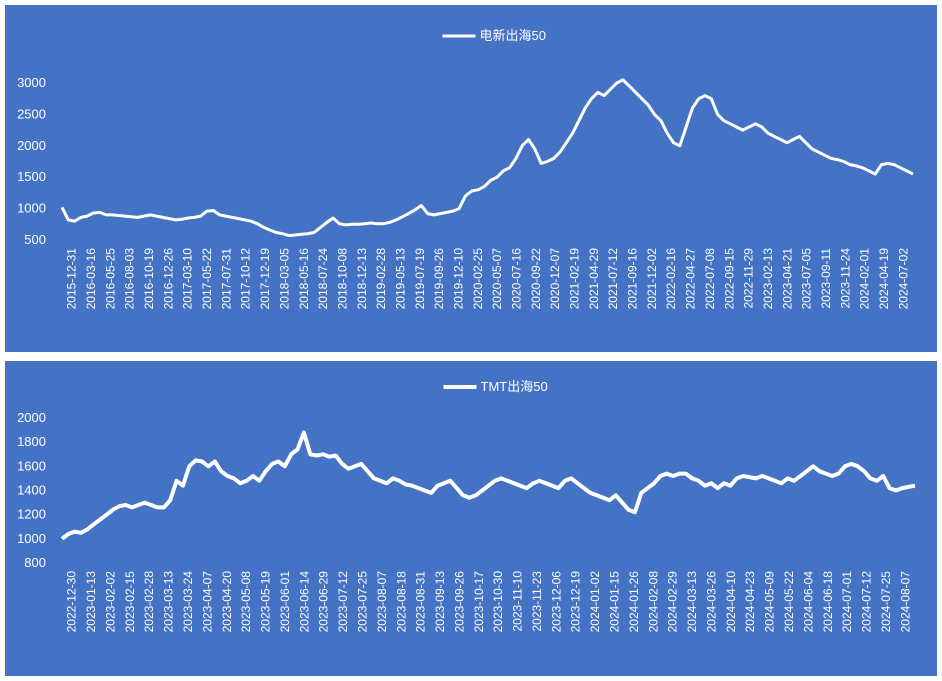 Image resolution: width=942 pixels, height=681 pixels. I want to click on x-tick-label: 2023-03-24, so click(188, 602).